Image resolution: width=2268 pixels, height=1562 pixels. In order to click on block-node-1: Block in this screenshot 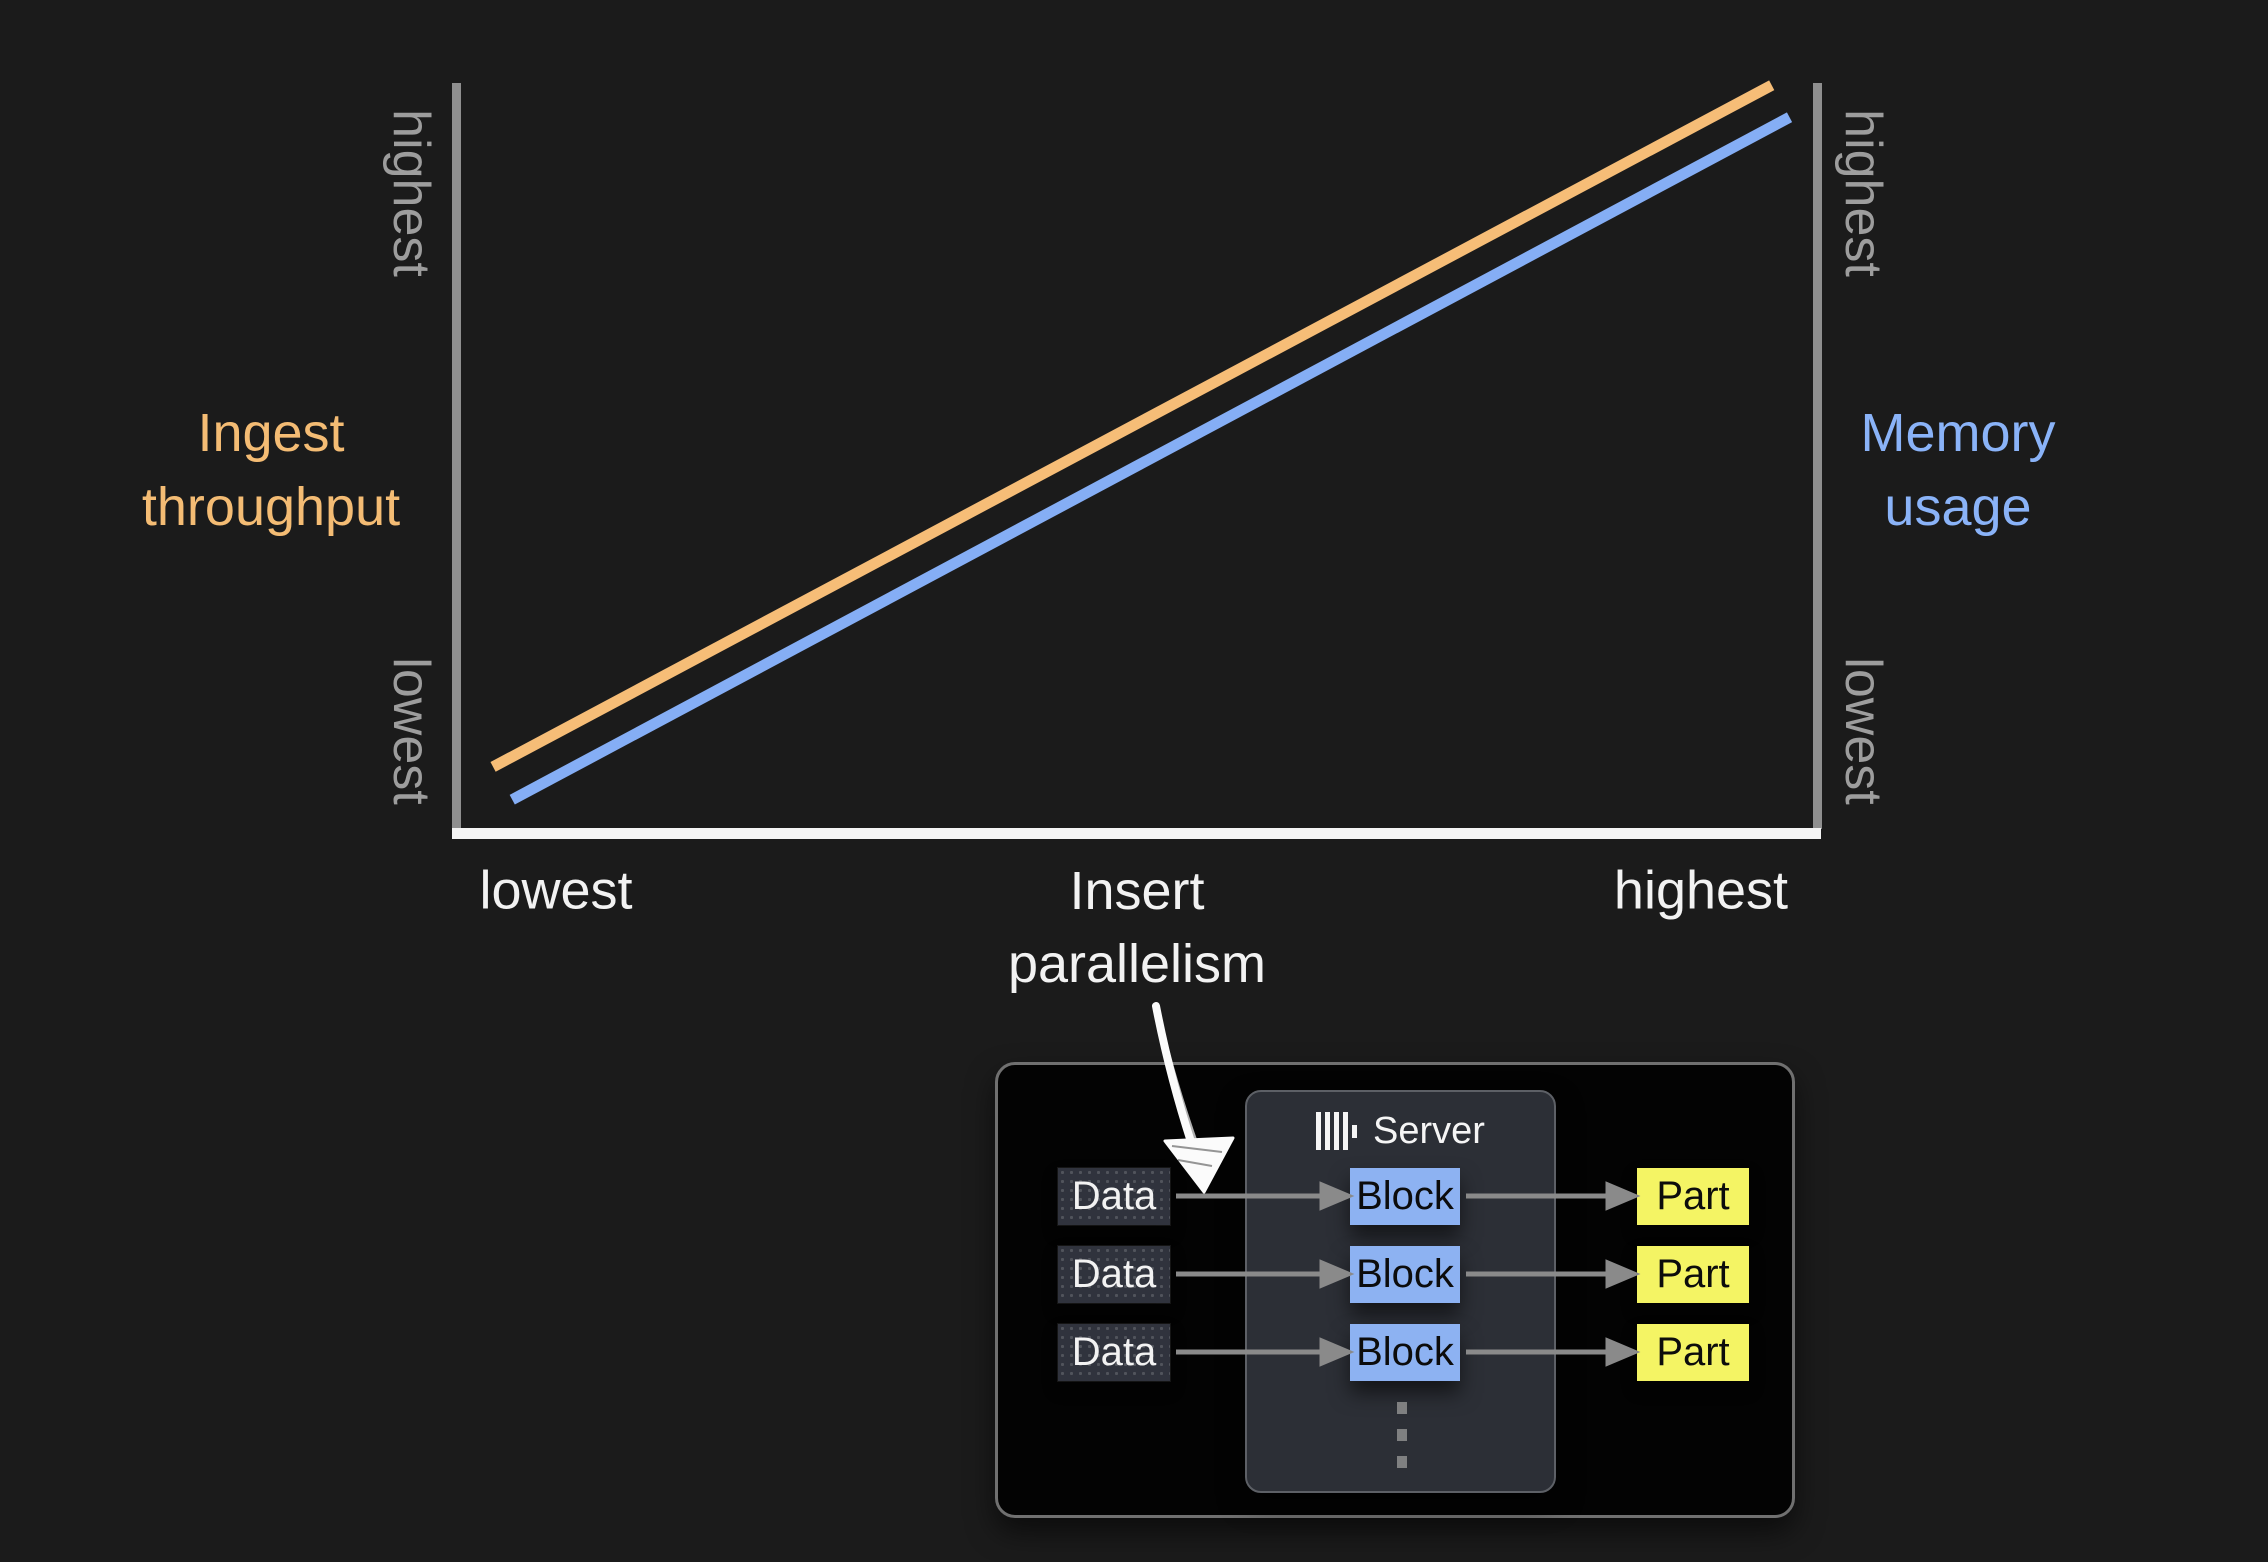, I will do `click(1405, 1196)`.